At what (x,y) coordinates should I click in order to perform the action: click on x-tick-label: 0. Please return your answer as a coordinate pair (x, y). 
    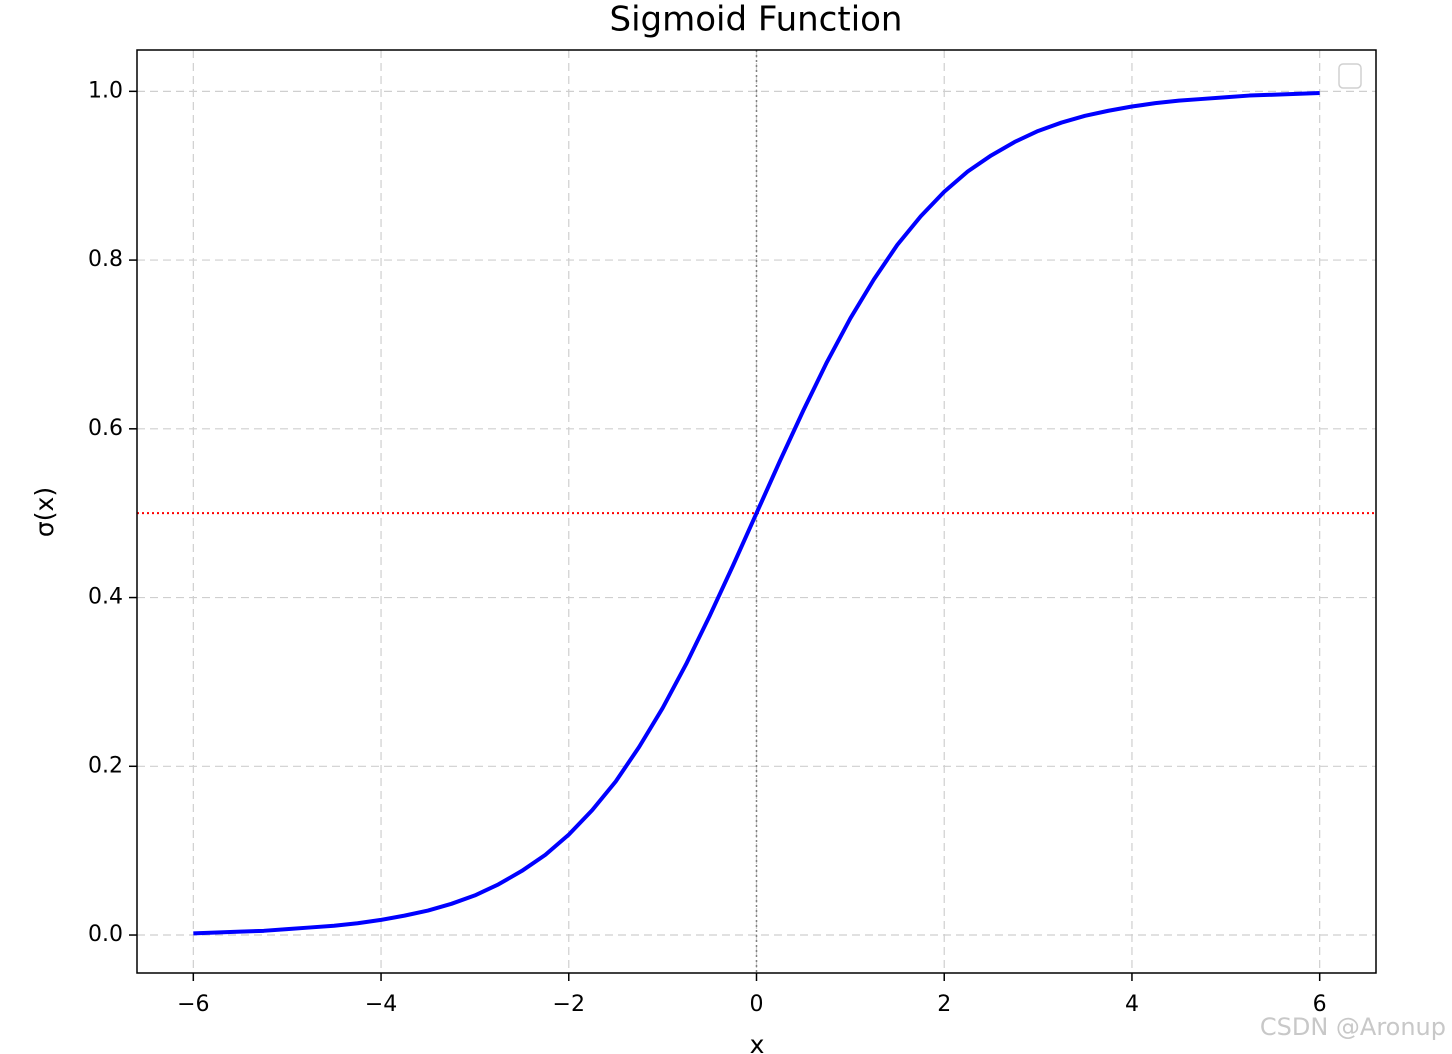
    Looking at the image, I should click on (757, 1004).